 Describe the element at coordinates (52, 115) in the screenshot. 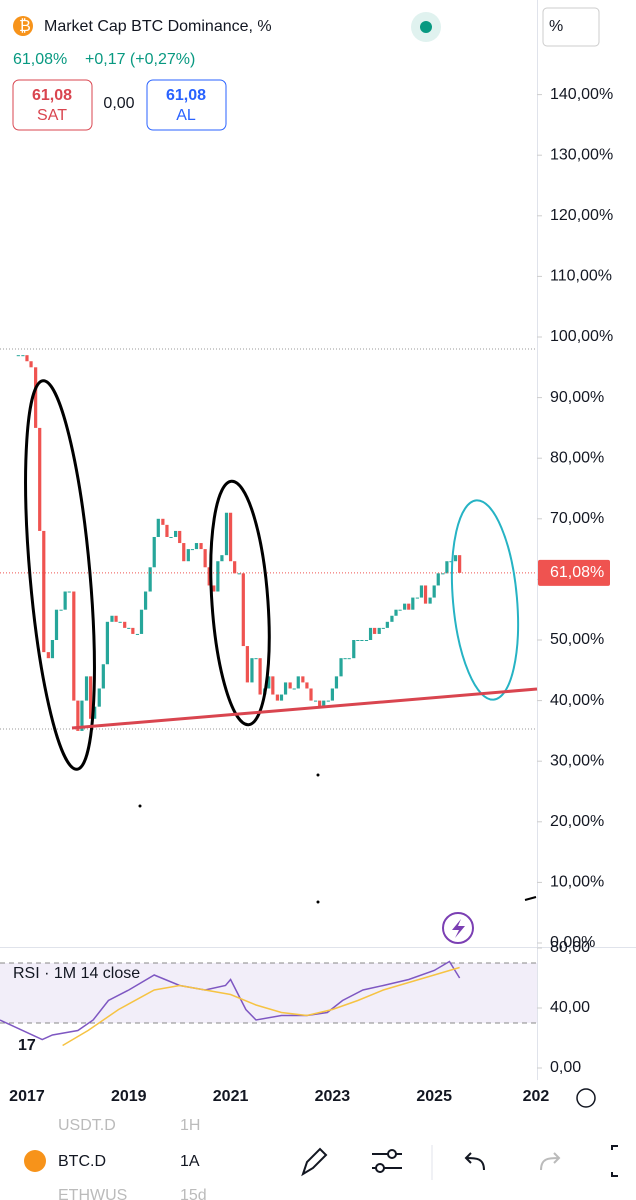

I see `sell-label: SAT` at that location.